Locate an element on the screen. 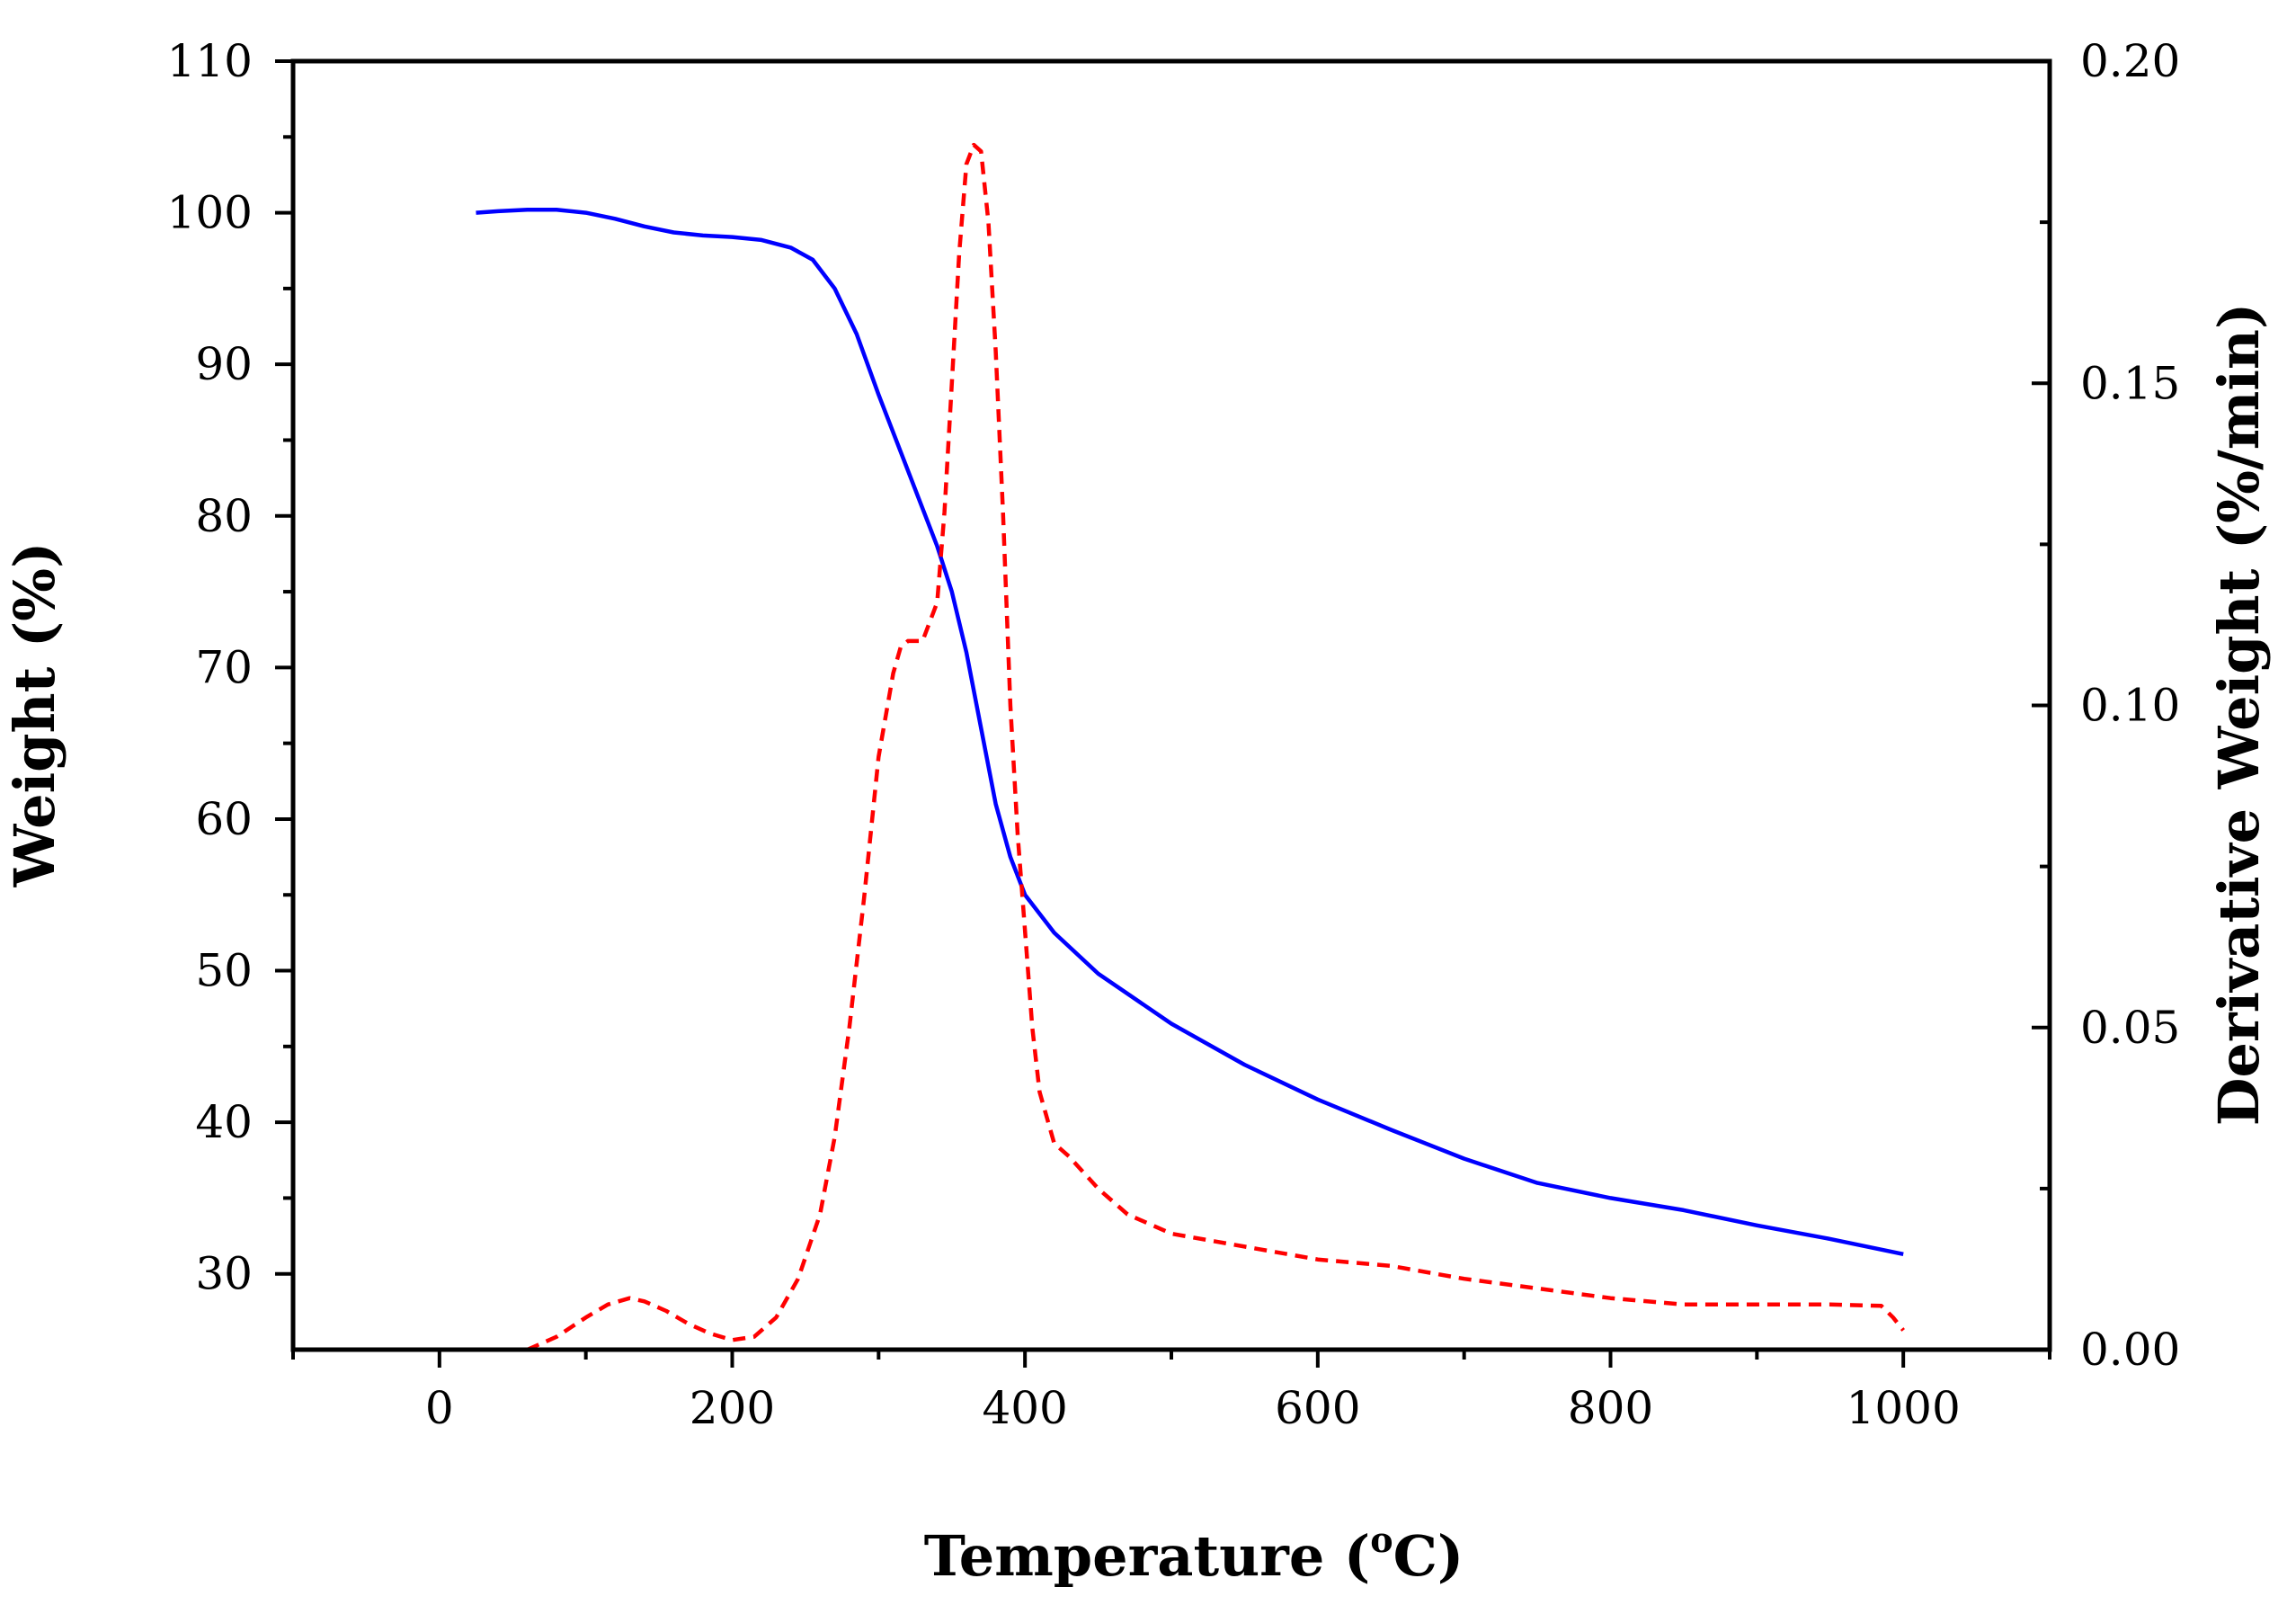  y-left-tick-label: 60 is located at coordinates (224, 819).